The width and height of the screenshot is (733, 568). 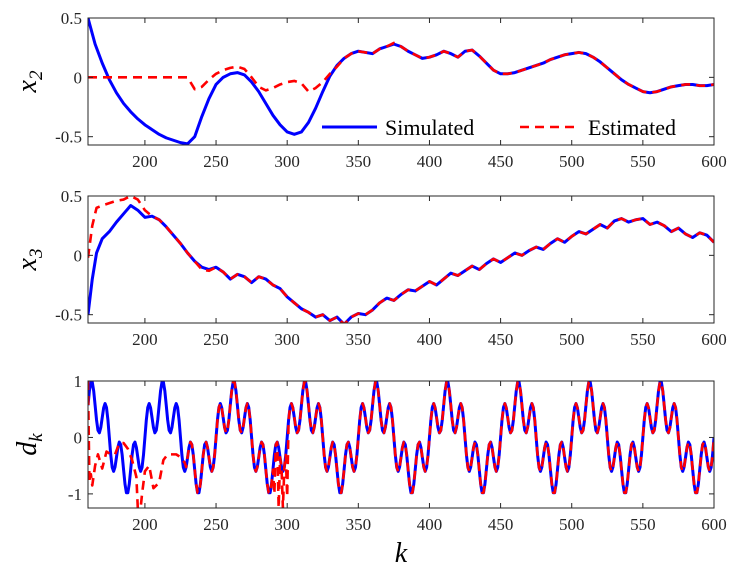 What do you see at coordinates (499, 127) in the screenshot?
I see `legend: Simulated Estimated` at bounding box center [499, 127].